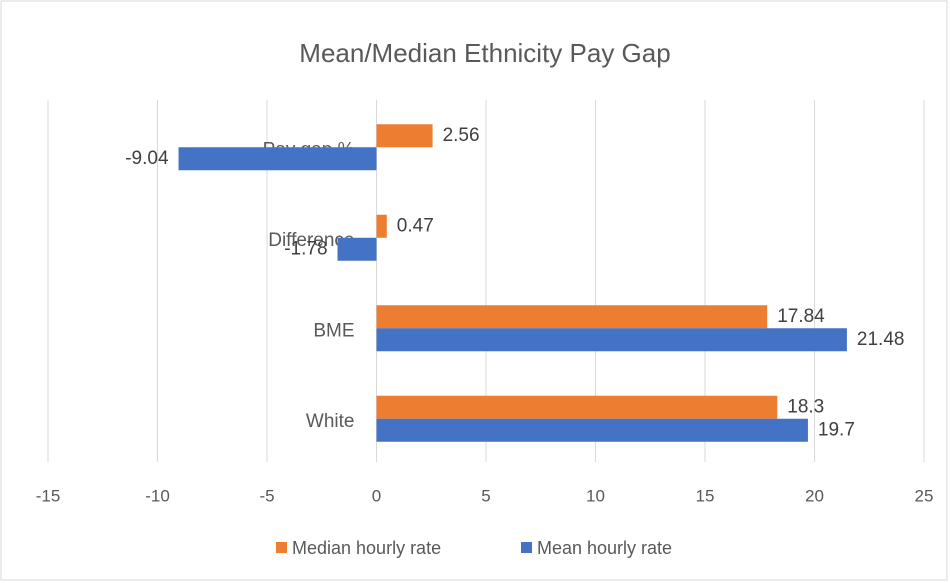  Describe the element at coordinates (415, 225) in the screenshot. I see `data-label: 0.47` at that location.